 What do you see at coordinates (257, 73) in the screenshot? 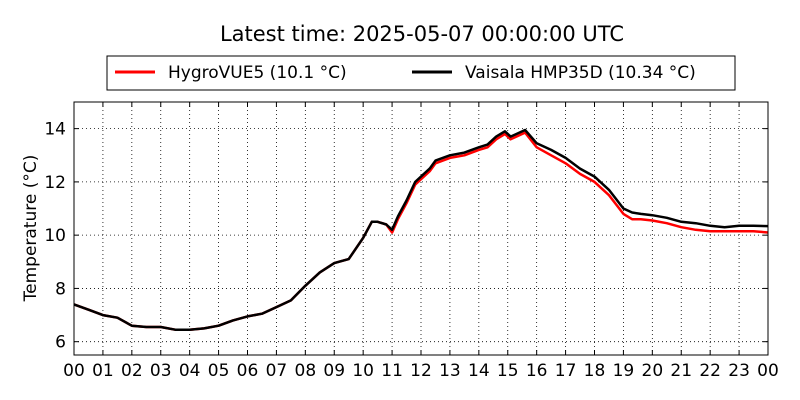
I see `legend-label-hygrovue5: HygroVUE5 (10.1 °C)` at bounding box center [257, 73].